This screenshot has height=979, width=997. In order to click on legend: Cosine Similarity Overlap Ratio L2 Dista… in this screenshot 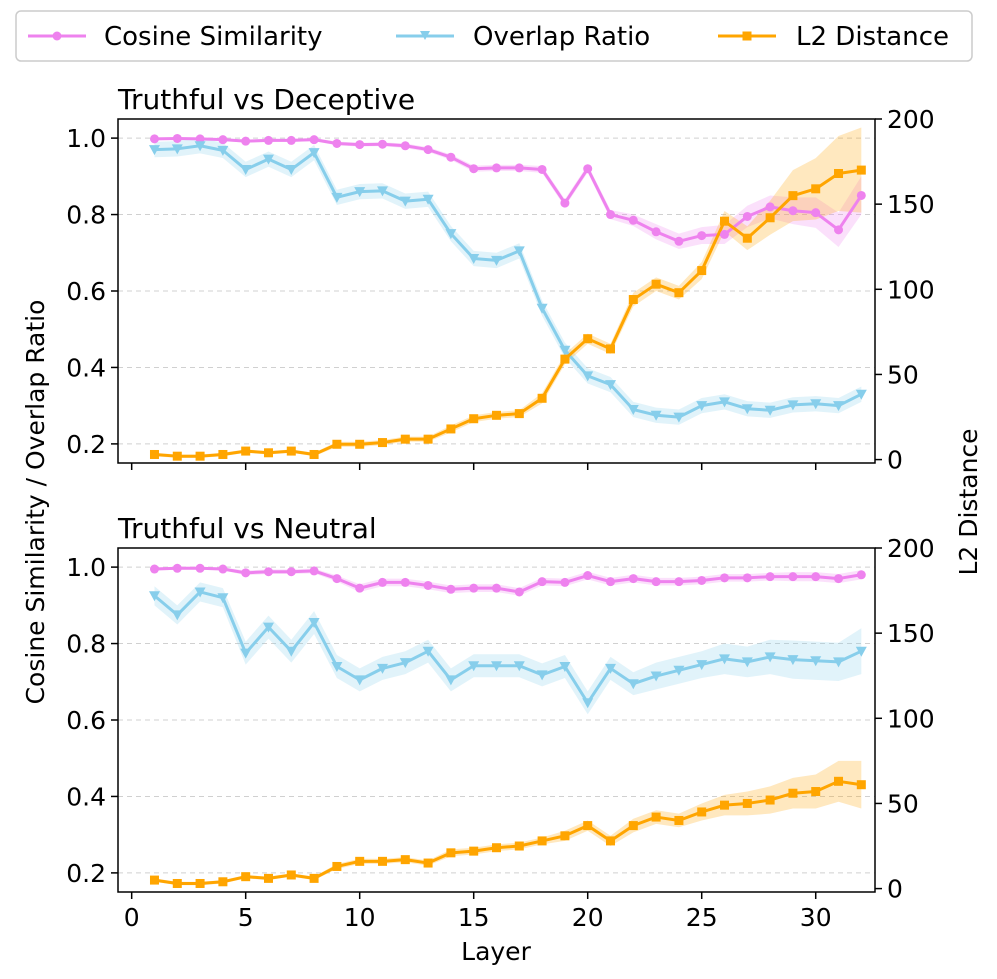, I will do `click(494, 36)`.